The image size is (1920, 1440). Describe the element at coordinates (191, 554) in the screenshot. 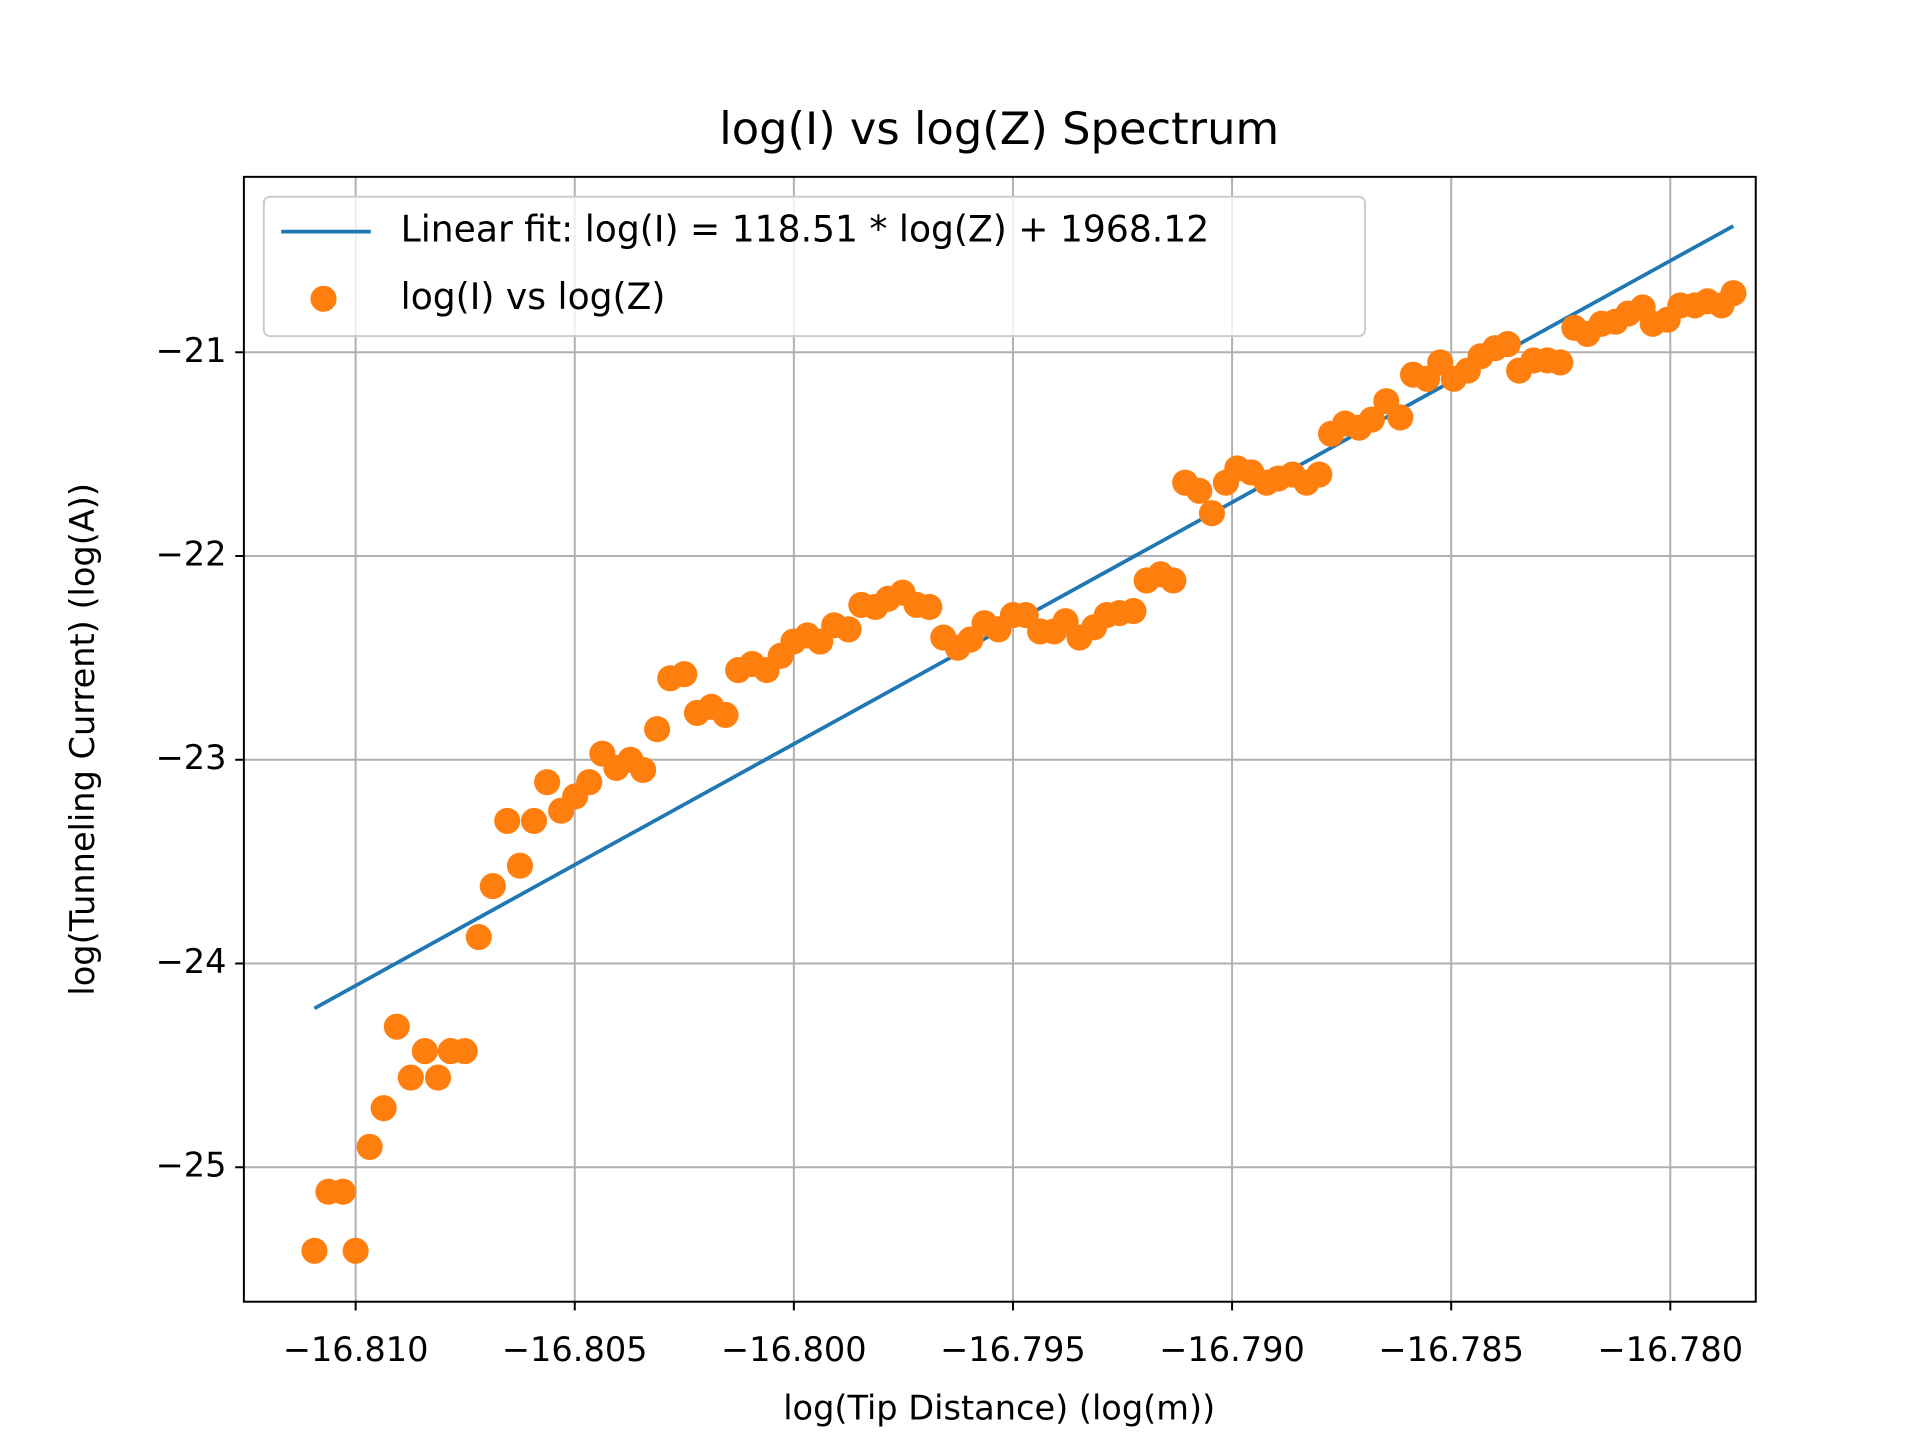

I see `y-tick-label: −22` at that location.